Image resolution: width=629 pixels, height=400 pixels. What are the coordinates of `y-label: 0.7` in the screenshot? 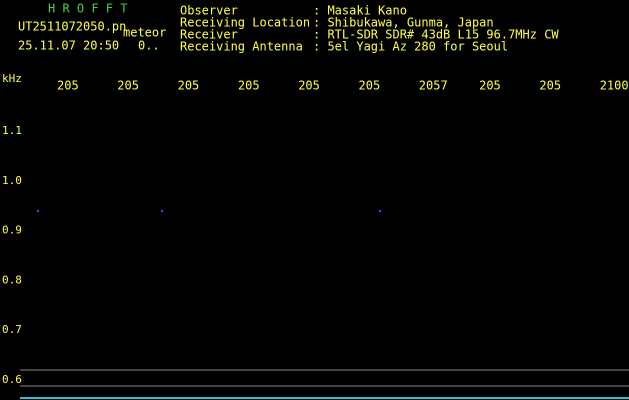 It's located at (12, 329).